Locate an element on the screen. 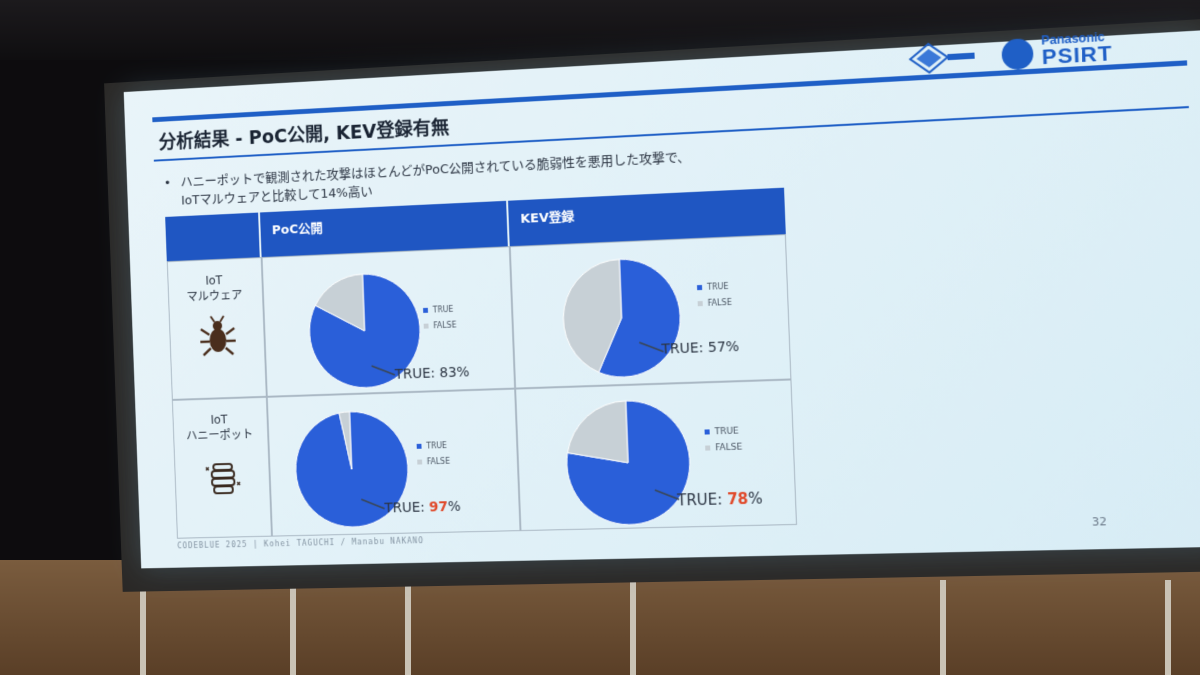 The width and height of the screenshot is (1200, 675). legend-honeypot-kev: TRUE FALSE is located at coordinates (723, 439).